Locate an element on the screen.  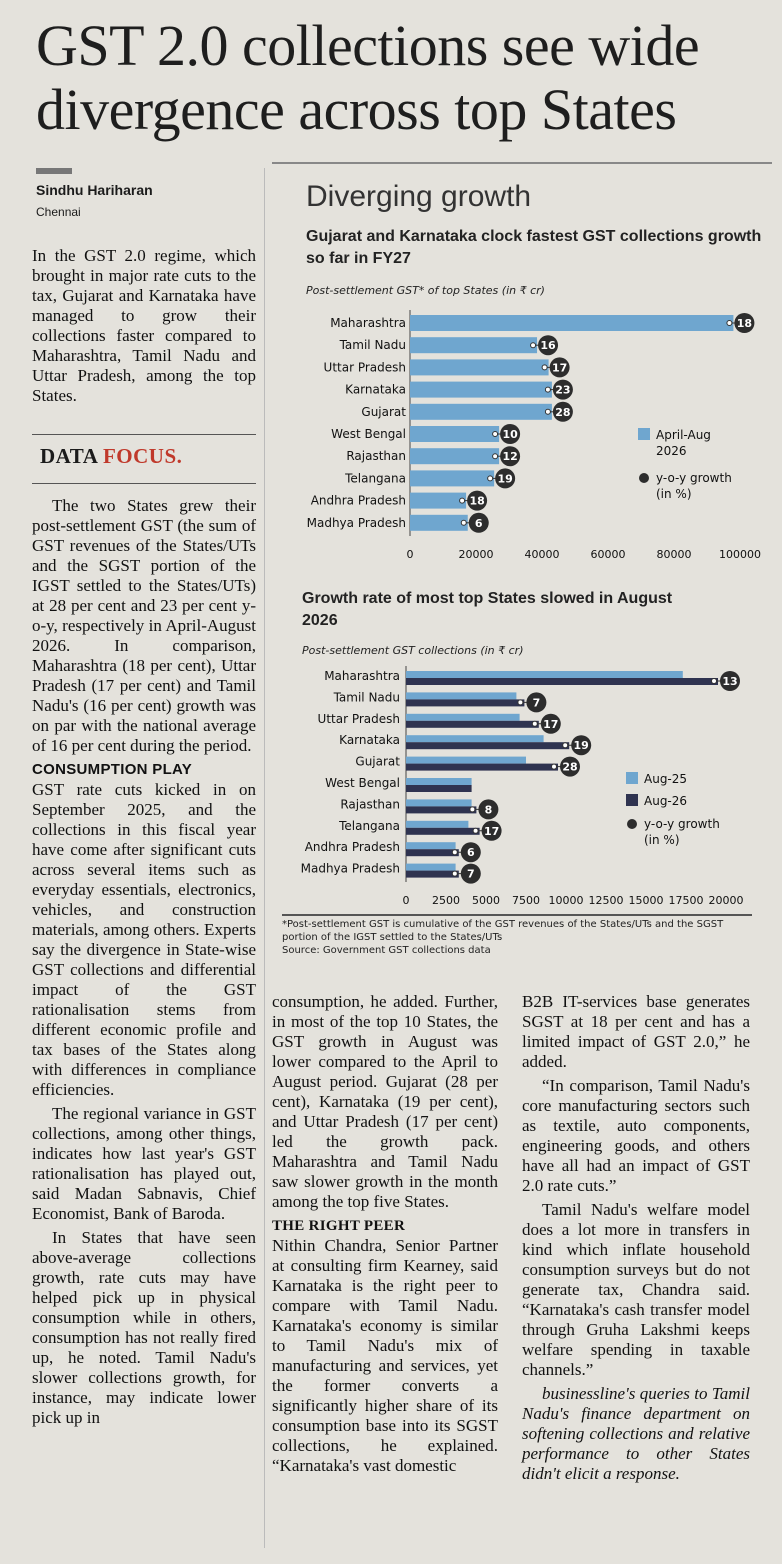
chart-1-category-label: Madhya Pradesh is located at coordinates (356, 523).